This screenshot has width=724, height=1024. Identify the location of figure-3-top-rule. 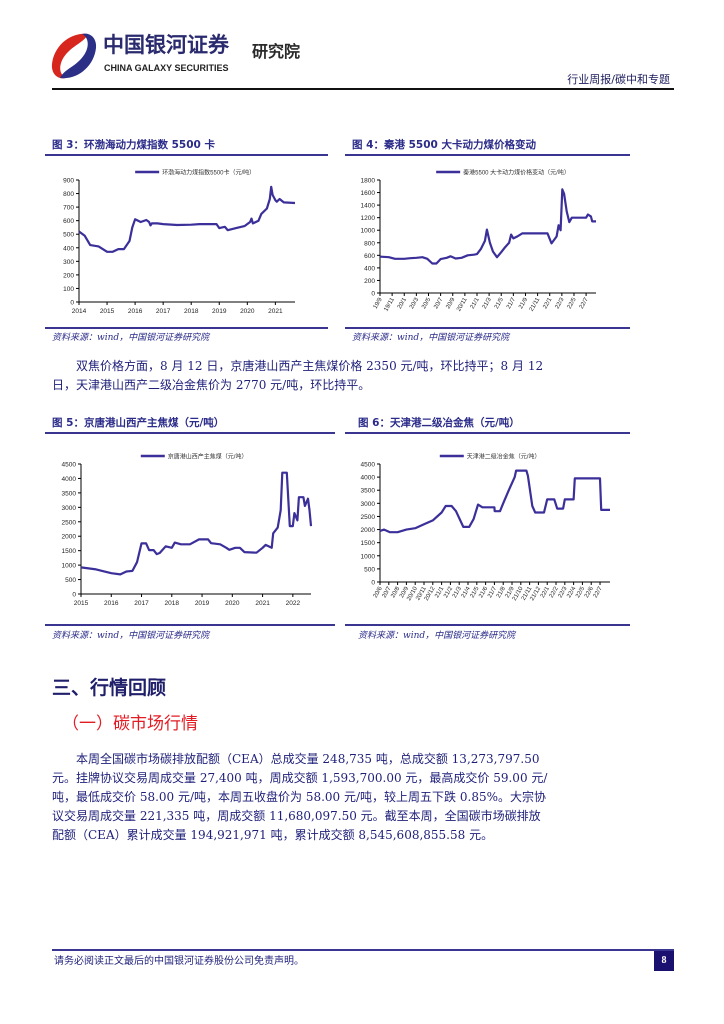
(186, 155).